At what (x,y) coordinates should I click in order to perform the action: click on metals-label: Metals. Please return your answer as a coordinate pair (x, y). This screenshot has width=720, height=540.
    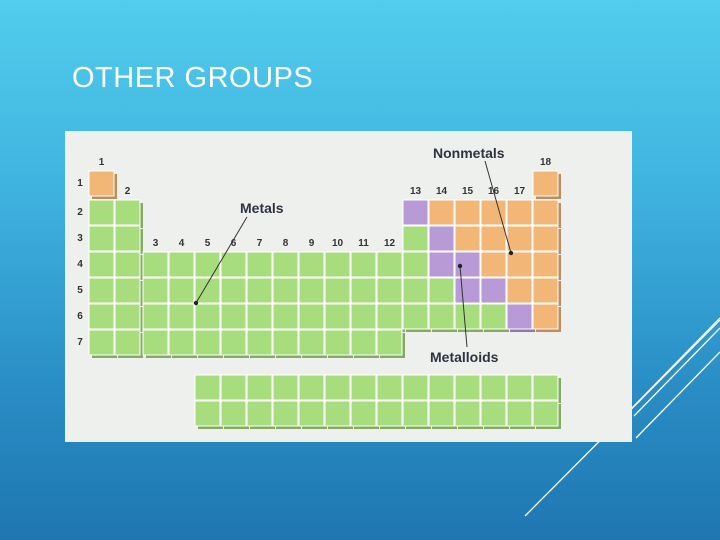
    Looking at the image, I should click on (262, 208).